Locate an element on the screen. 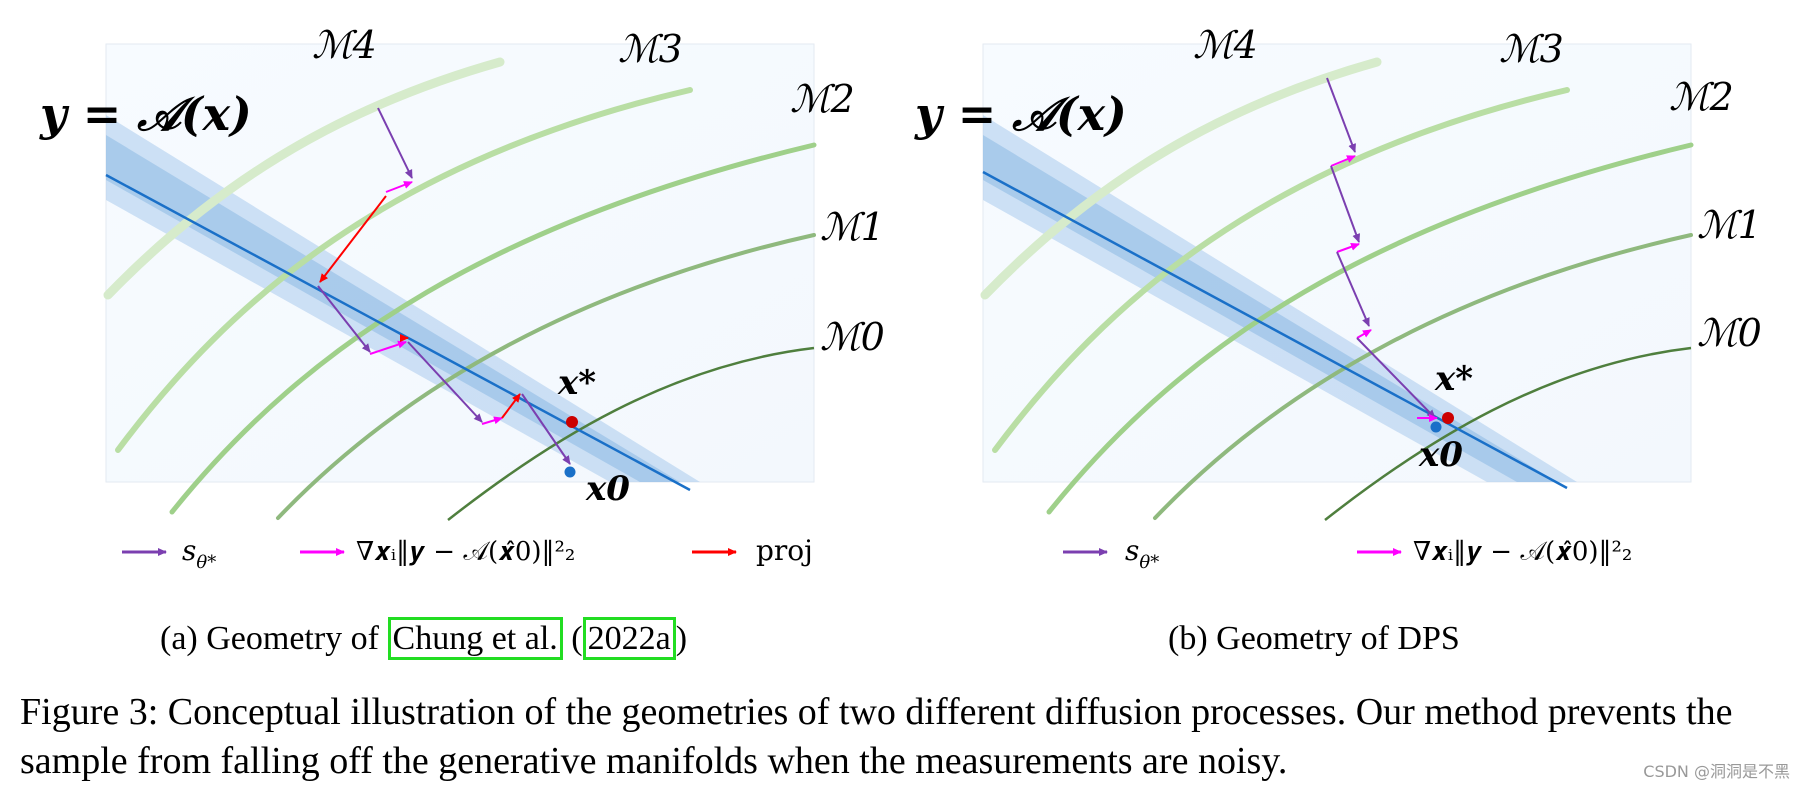 The height and width of the screenshot is (794, 1808). citation-link-year: 2022a is located at coordinates (629, 638).